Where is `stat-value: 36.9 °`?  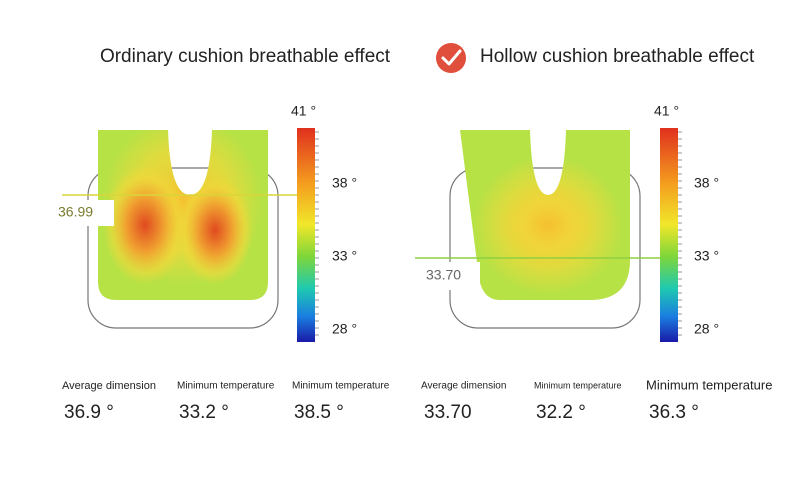 stat-value: 36.9 ° is located at coordinates (89, 412).